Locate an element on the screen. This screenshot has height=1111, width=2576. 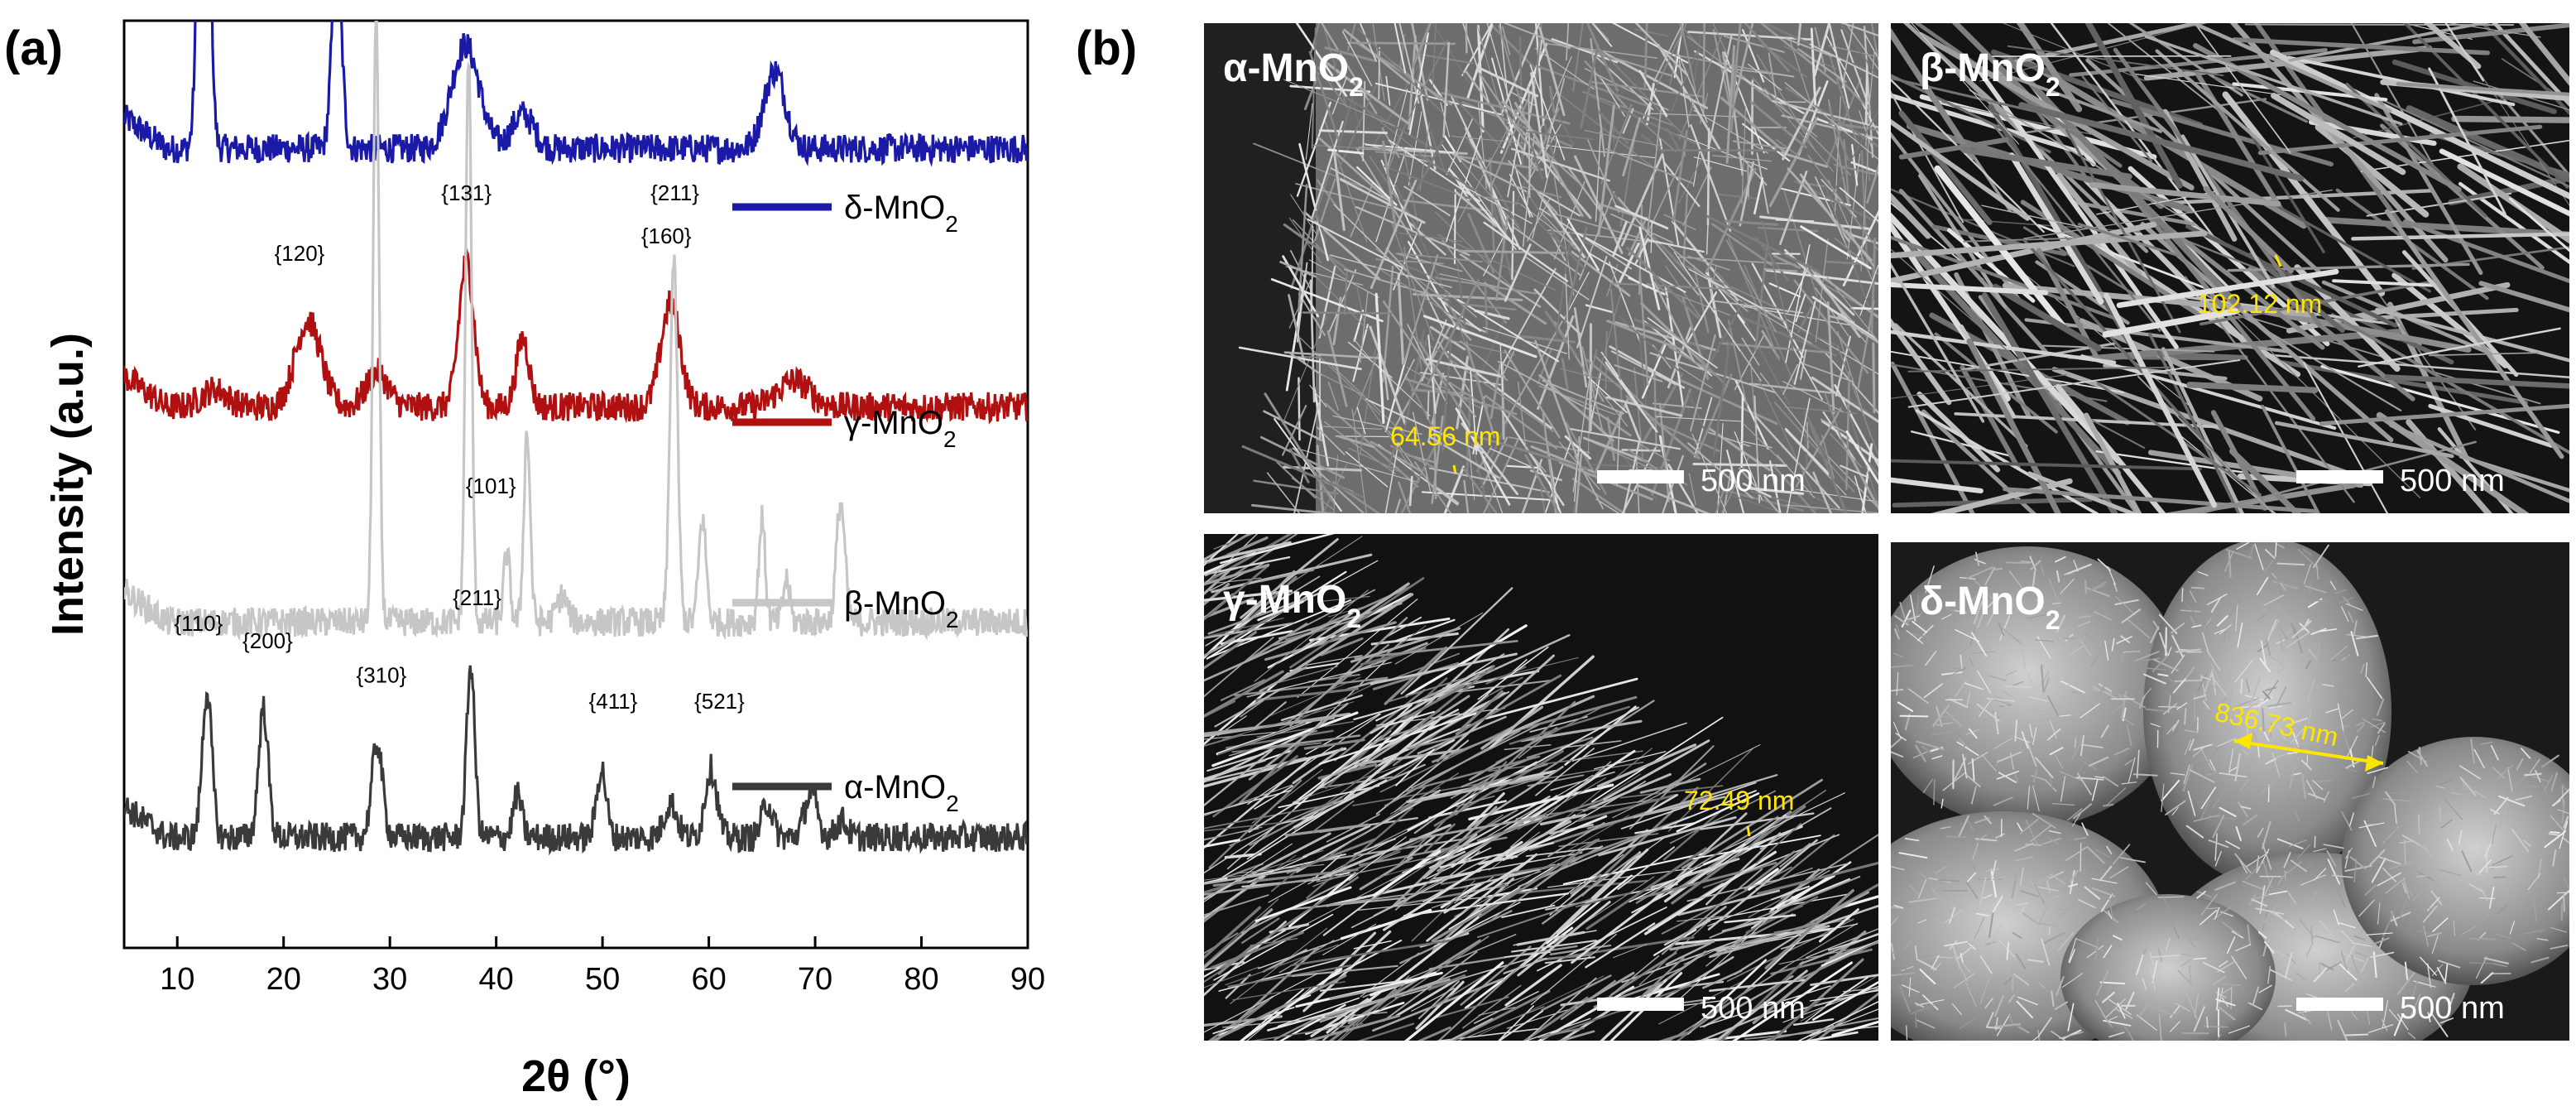
measure-line-delta is located at coordinates (2309, 752).